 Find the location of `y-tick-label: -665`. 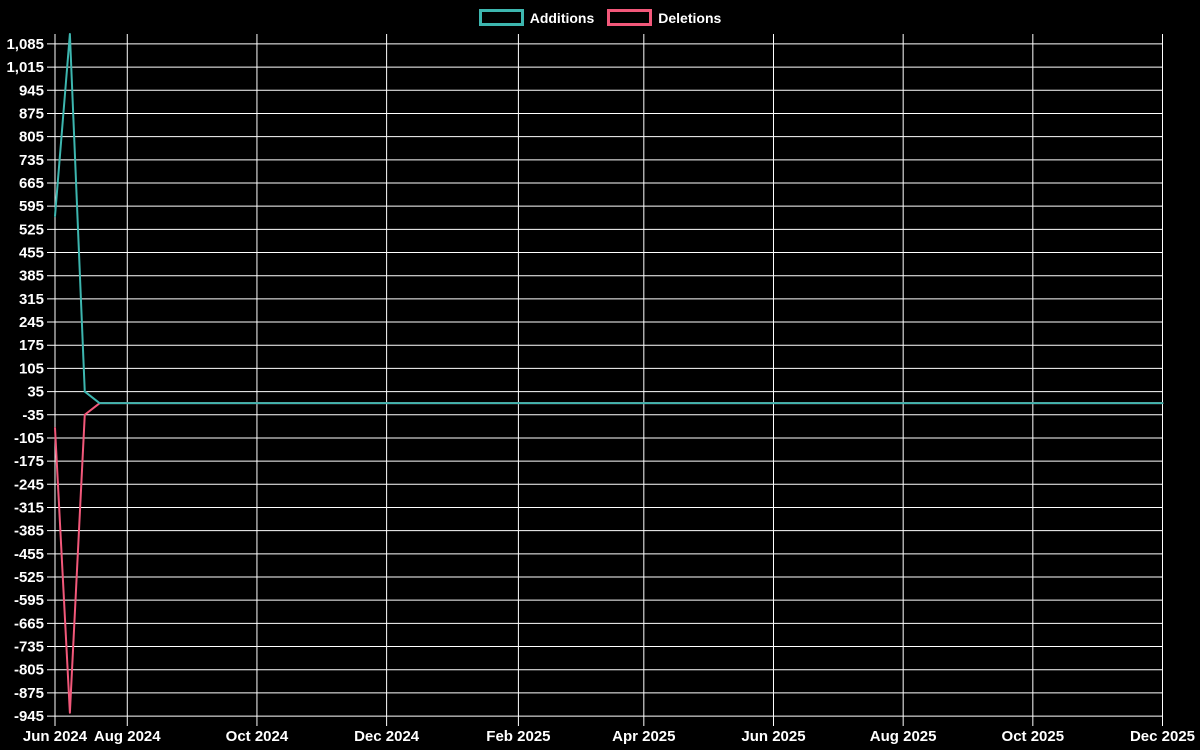

y-tick-label: -665 is located at coordinates (29, 623).